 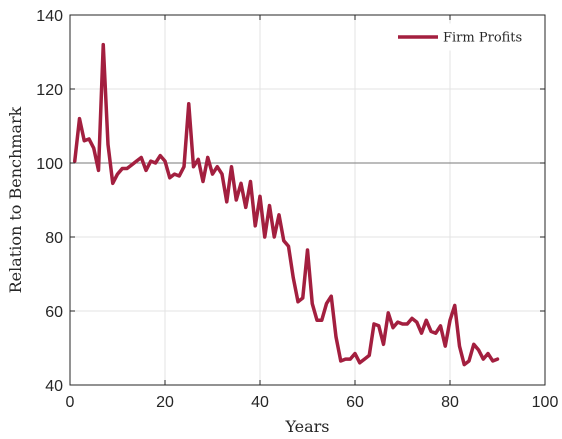 I want to click on y-tick-label: 120, so click(x=49, y=90).